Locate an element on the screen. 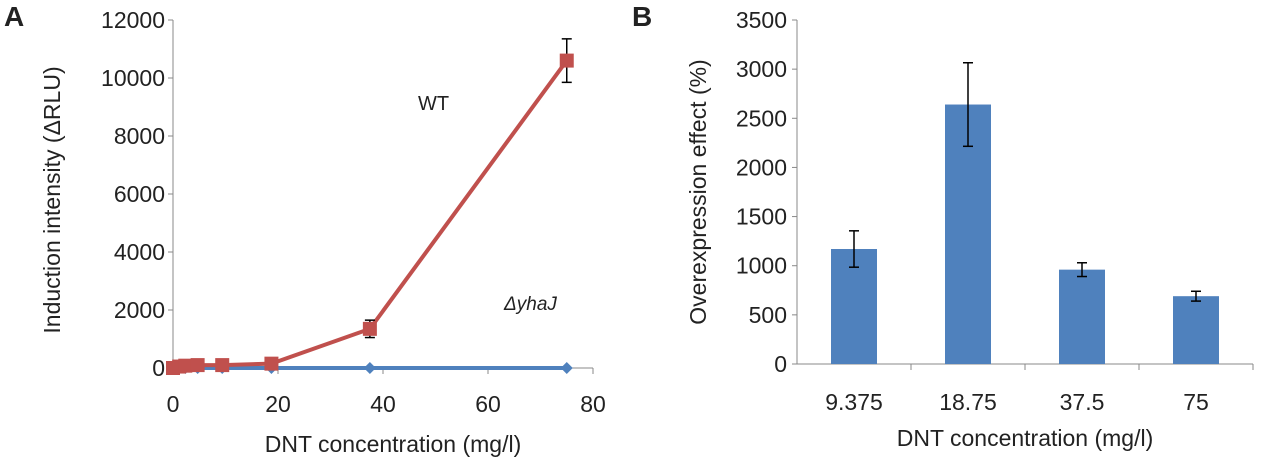 This screenshot has width=1268, height=463. y-axis-label-b: Overexpression effect (%) is located at coordinates (698, 191).